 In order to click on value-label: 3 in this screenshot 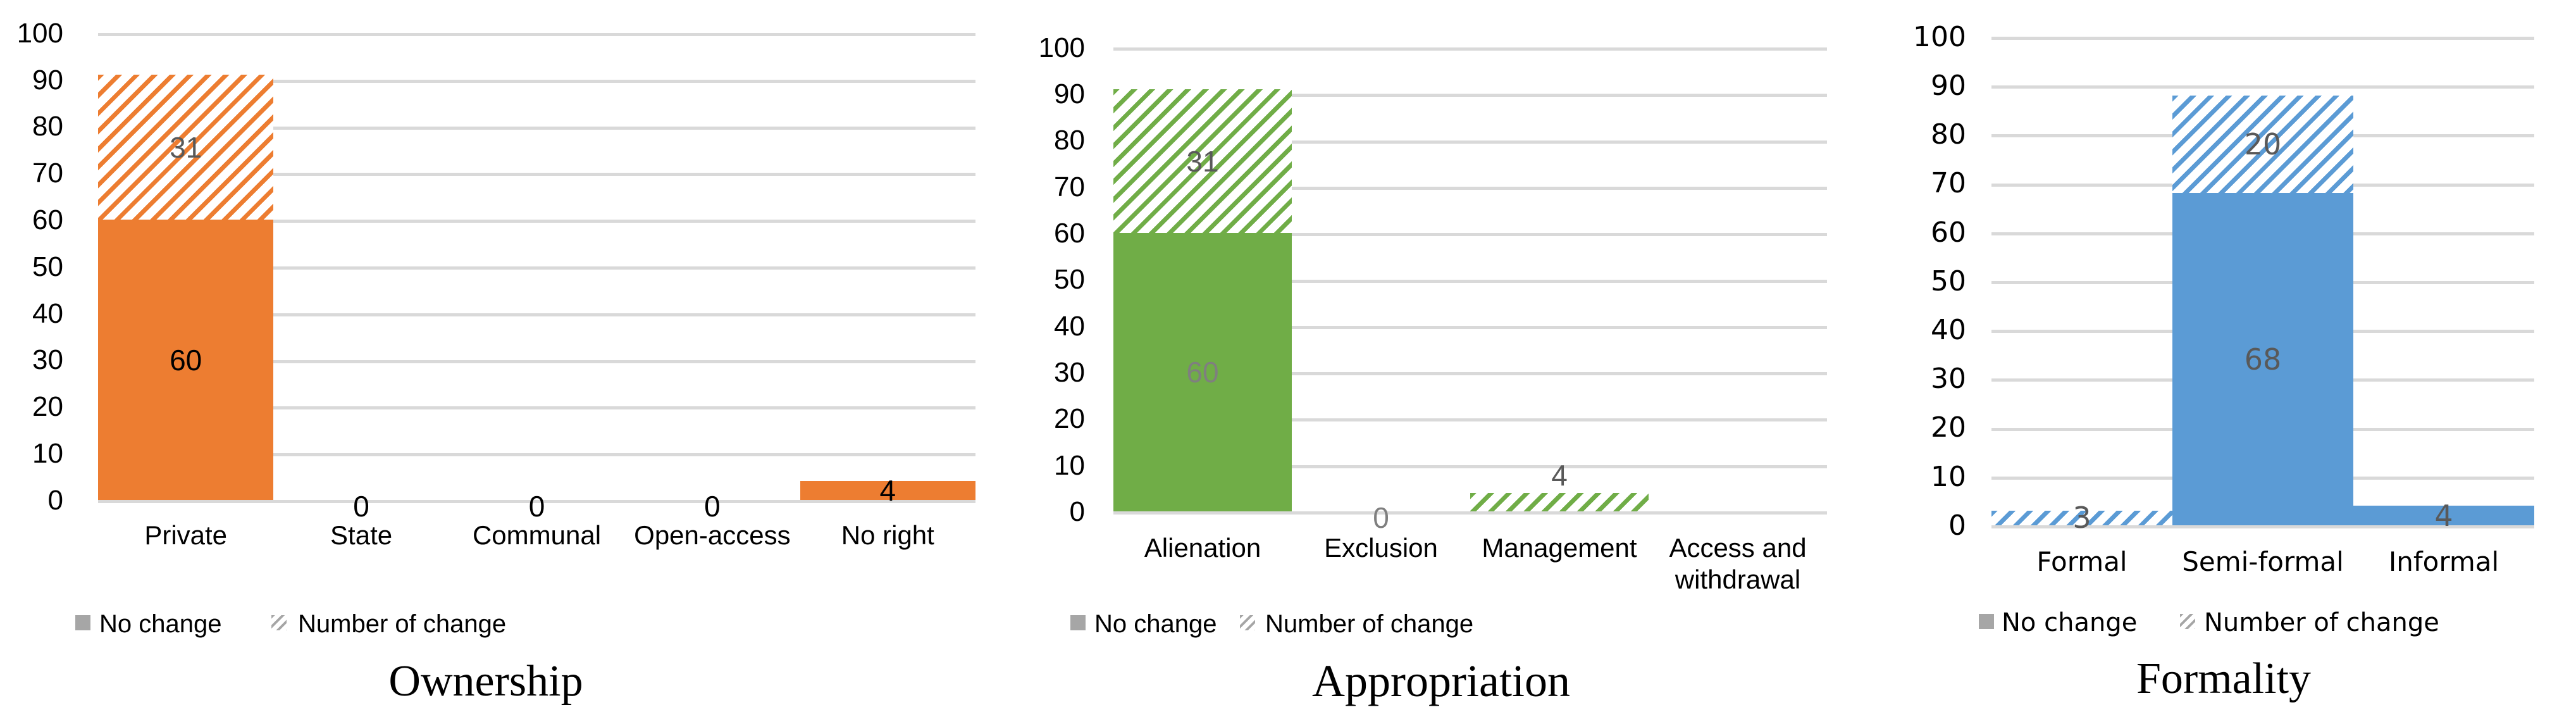, I will do `click(2081, 518)`.